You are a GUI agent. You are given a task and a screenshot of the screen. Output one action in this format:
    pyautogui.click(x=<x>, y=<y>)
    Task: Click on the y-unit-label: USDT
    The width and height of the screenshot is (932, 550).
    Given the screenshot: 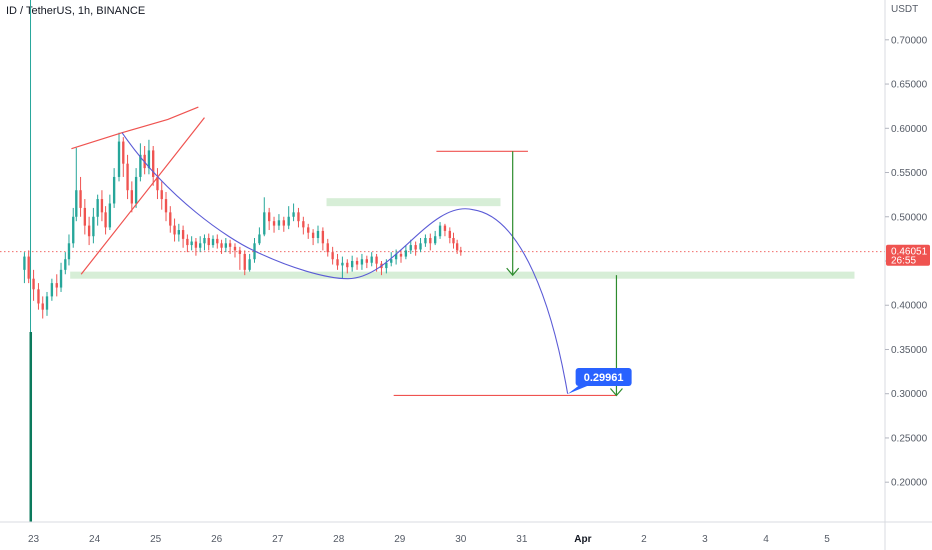 What is the action you would take?
    pyautogui.click(x=904, y=9)
    